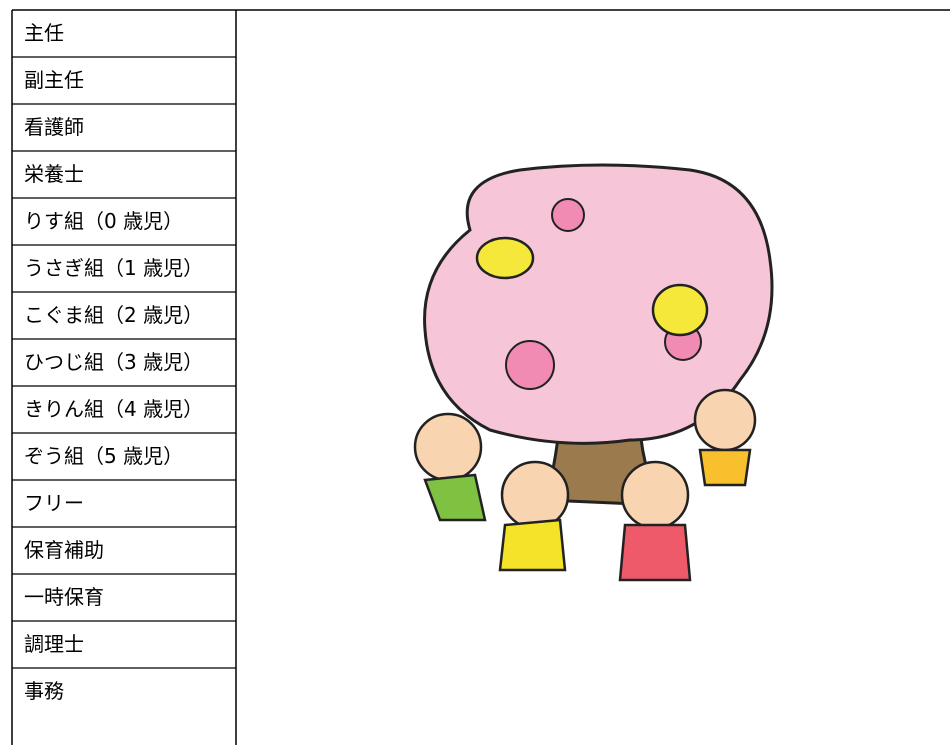 The width and height of the screenshot is (950, 749). What do you see at coordinates (54, 80) in the screenshot?
I see `row-label: 副主任` at bounding box center [54, 80].